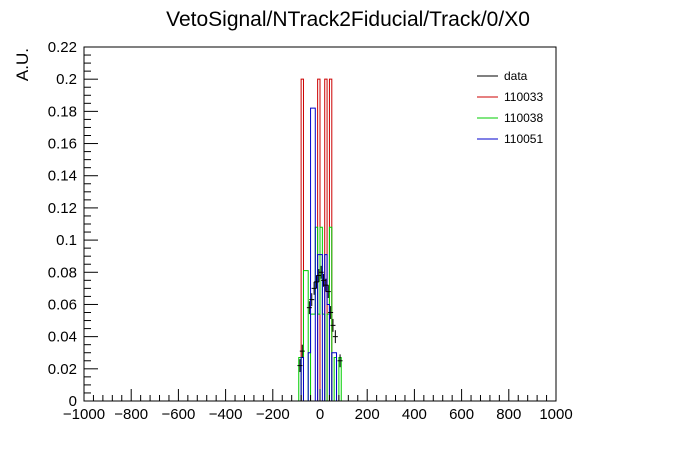  What do you see at coordinates (523, 139) in the screenshot?
I see `legend-label-110051: 110051` at bounding box center [523, 139].